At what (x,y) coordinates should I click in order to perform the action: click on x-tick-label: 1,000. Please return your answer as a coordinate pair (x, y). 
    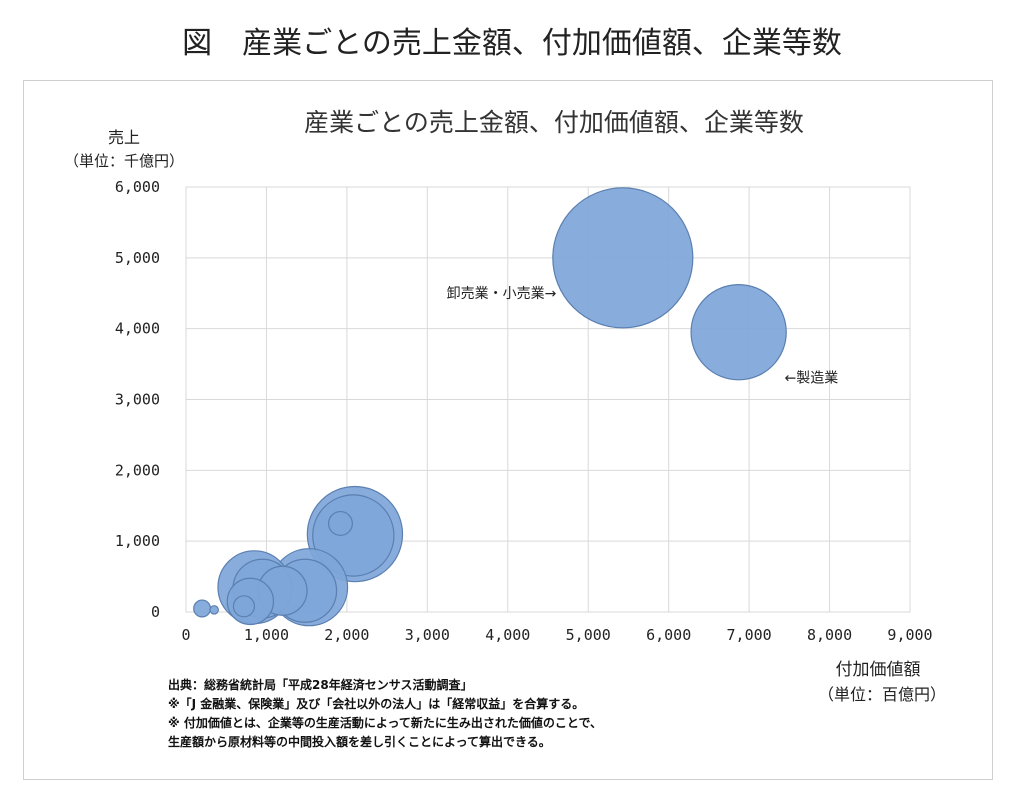
    Looking at the image, I should click on (266, 635).